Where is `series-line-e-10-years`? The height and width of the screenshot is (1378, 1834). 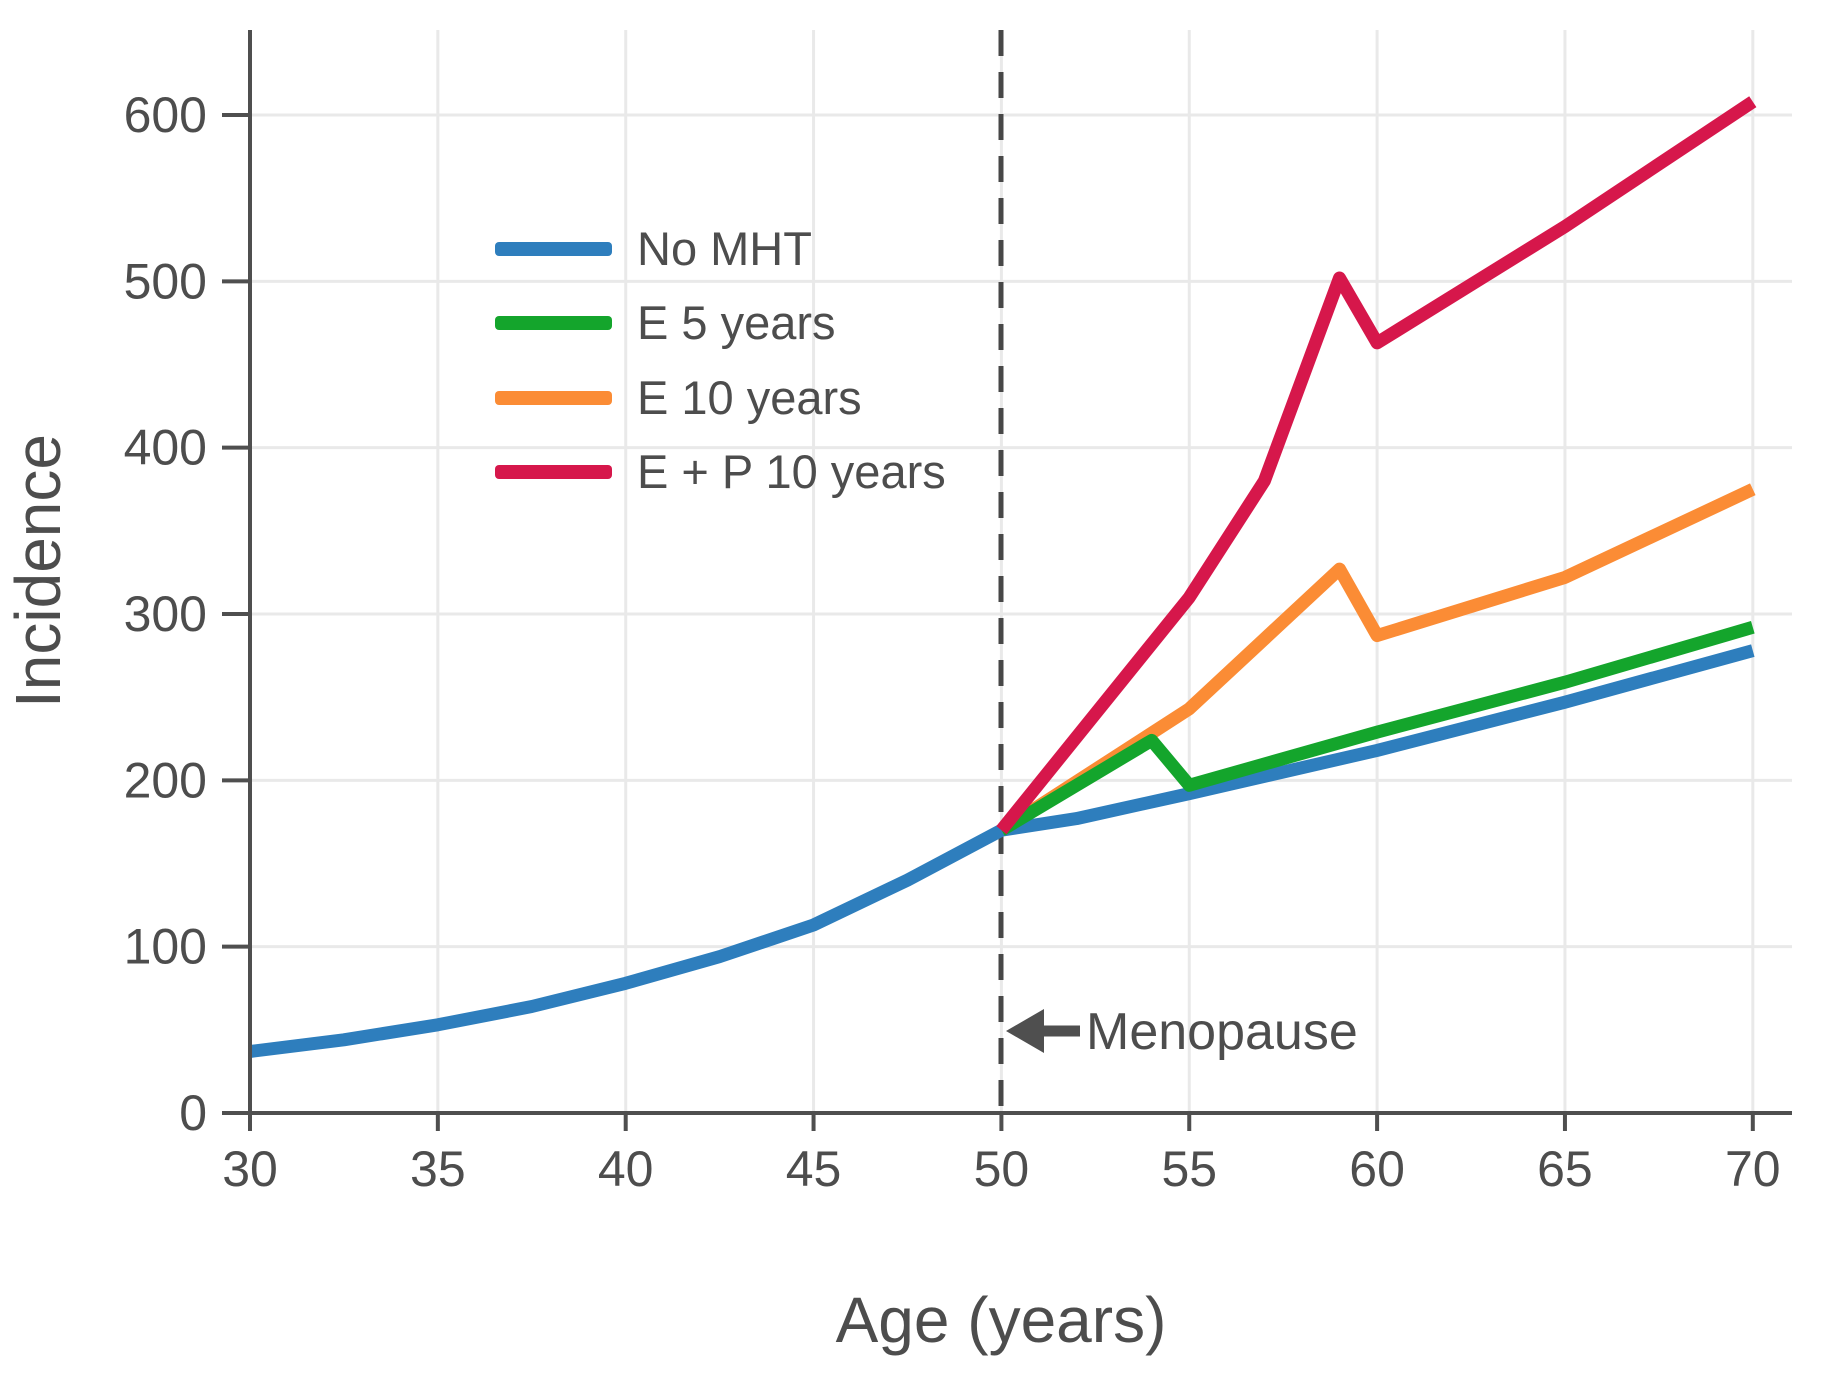 series-line-e-10-years is located at coordinates (1376, 659).